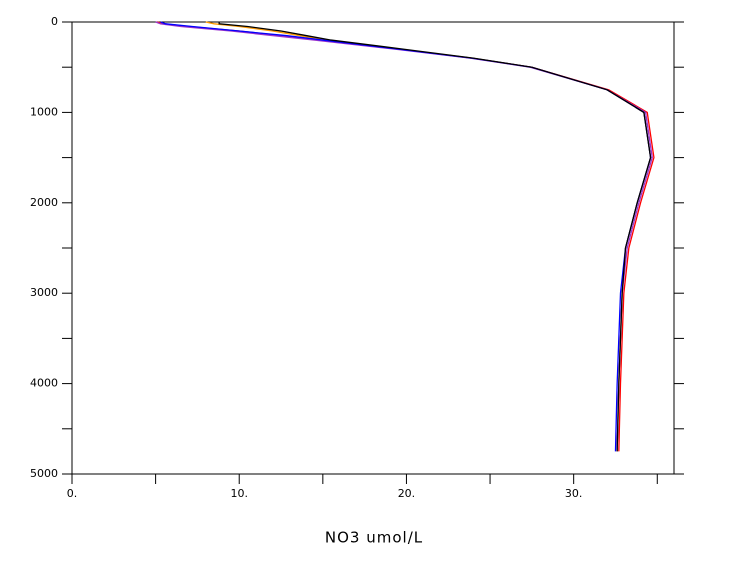 The image size is (750, 580). What do you see at coordinates (54, 21) in the screenshot?
I see `y-tick-label: 0` at bounding box center [54, 21].